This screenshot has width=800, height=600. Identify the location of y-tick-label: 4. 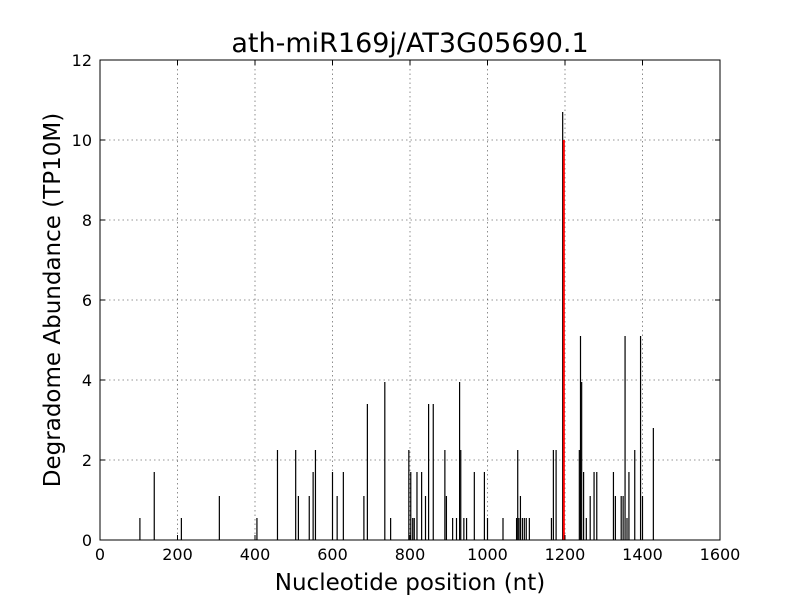
(87, 380).